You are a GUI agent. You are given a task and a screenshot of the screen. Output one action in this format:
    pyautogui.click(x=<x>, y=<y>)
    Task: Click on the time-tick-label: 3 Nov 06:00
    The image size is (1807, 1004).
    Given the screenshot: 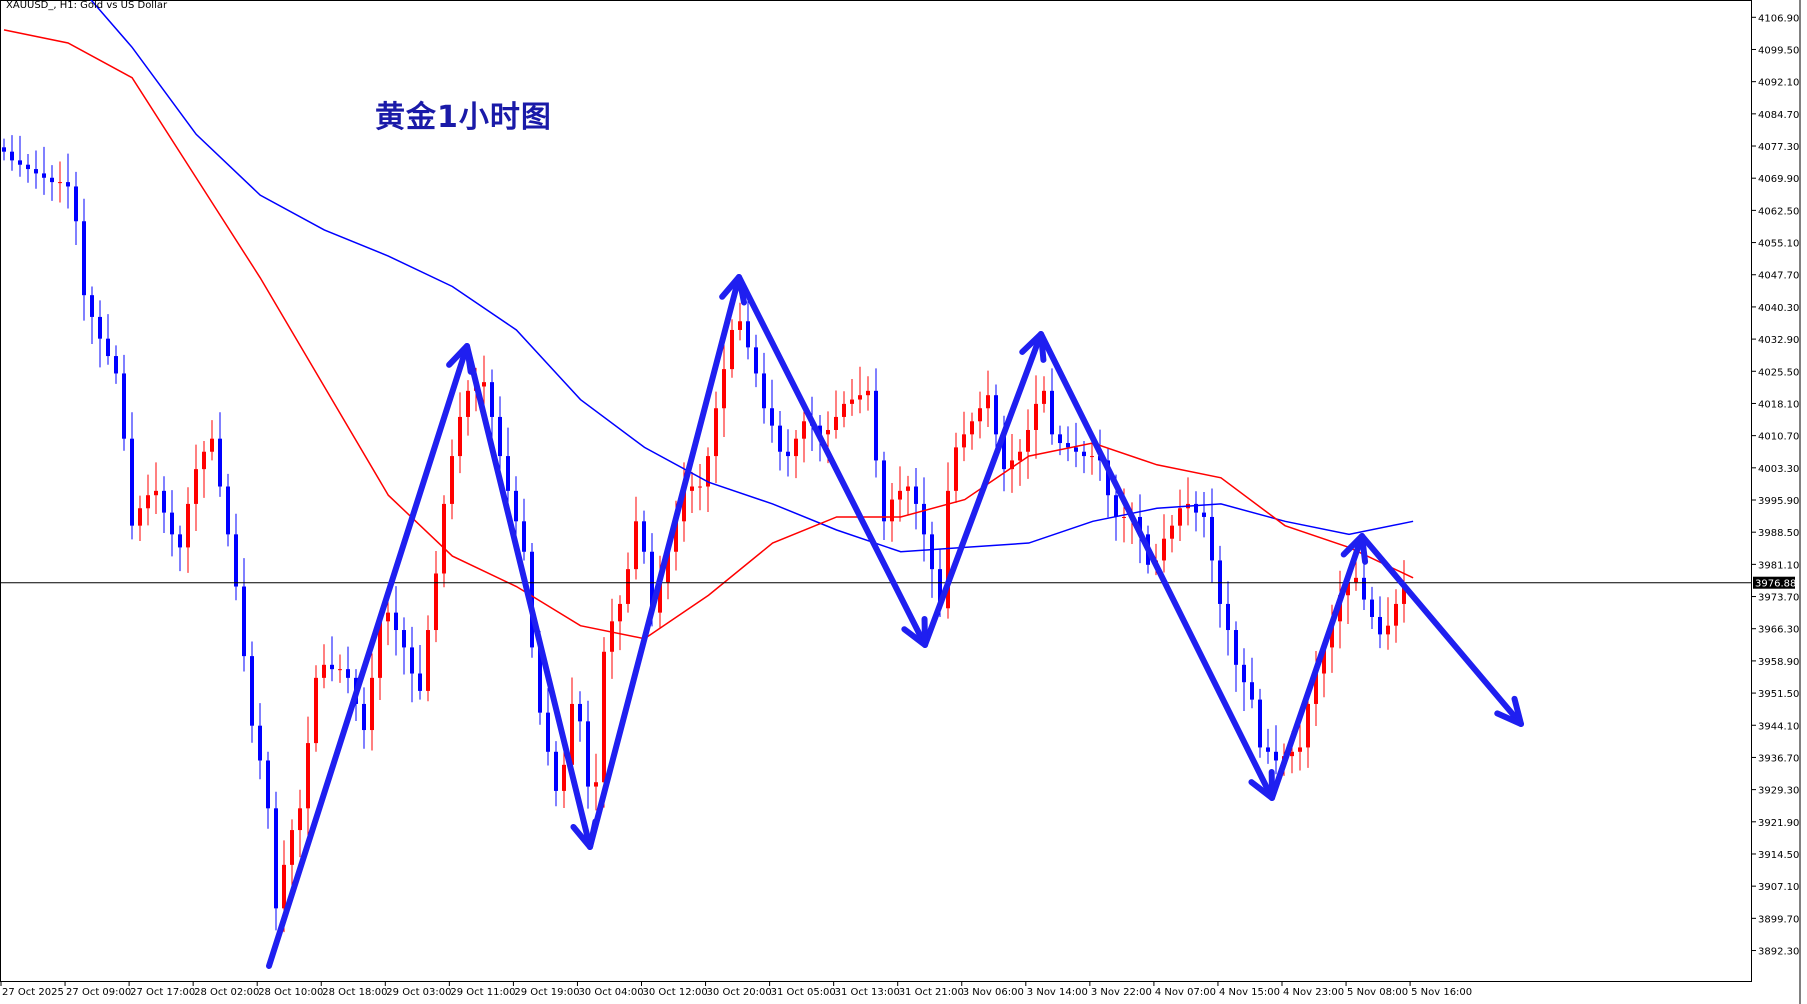 What is the action you would take?
    pyautogui.click(x=993, y=992)
    